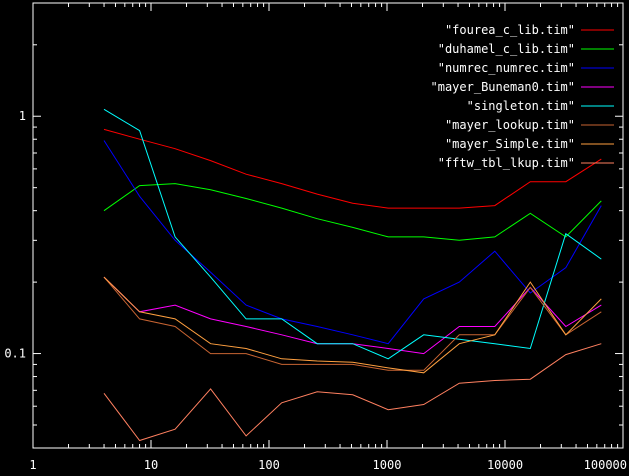 This screenshot has width=629, height=476. I want to click on legend-label-duhamel-c-lib: "duhamel_c_lib.tim", so click(506, 49).